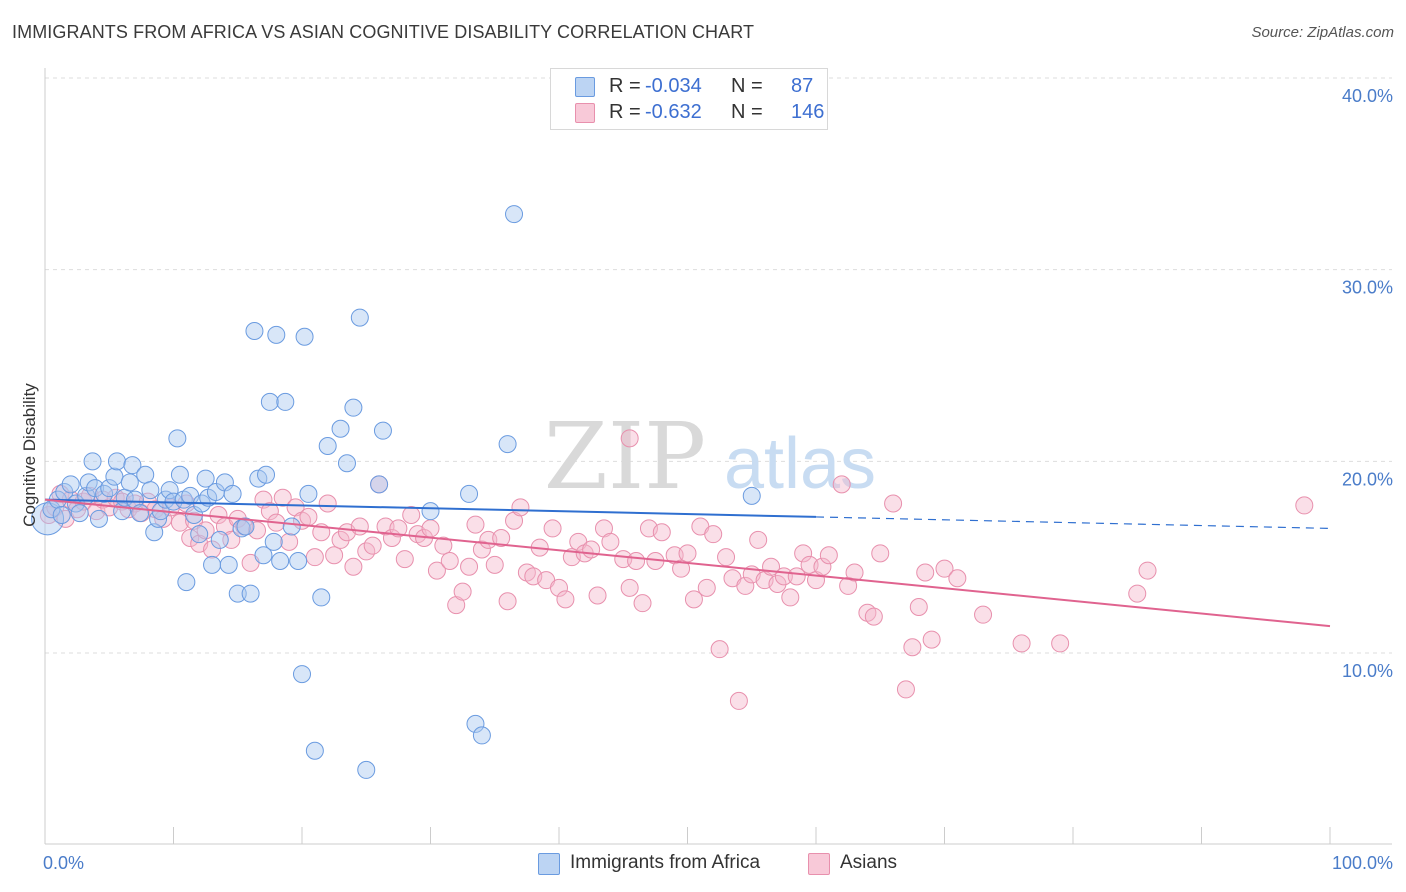 The width and height of the screenshot is (1406, 892). I want to click on y-axis-label: Cognitive Disability, so click(29, 455).